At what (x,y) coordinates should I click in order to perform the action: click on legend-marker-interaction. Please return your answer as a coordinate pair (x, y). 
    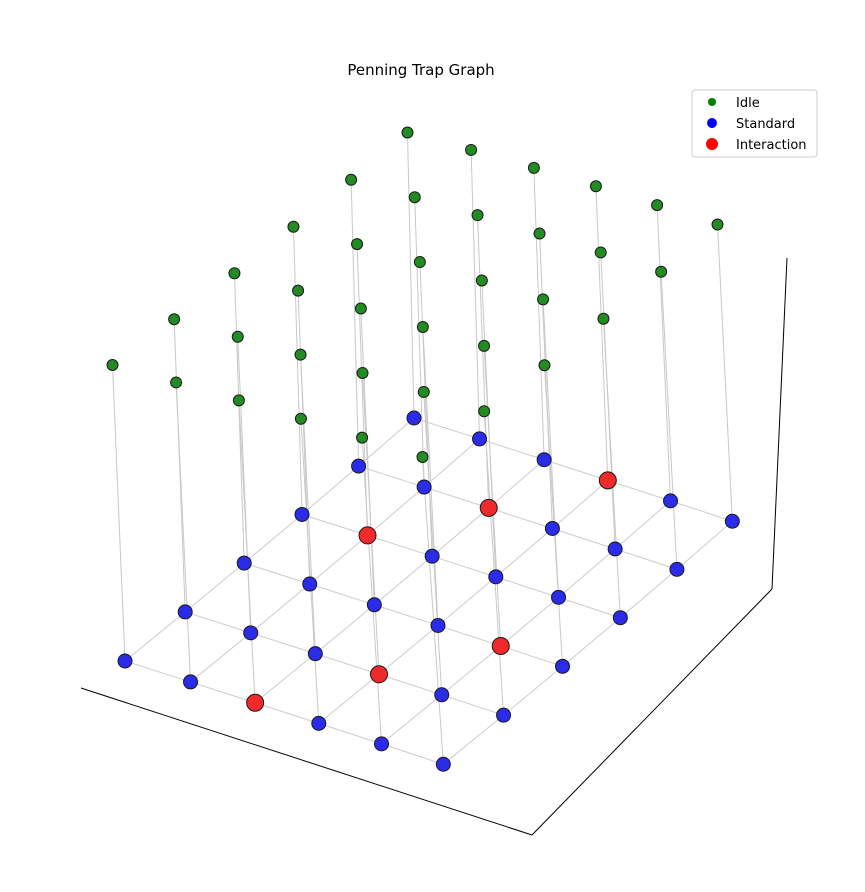
    Looking at the image, I should click on (712, 144).